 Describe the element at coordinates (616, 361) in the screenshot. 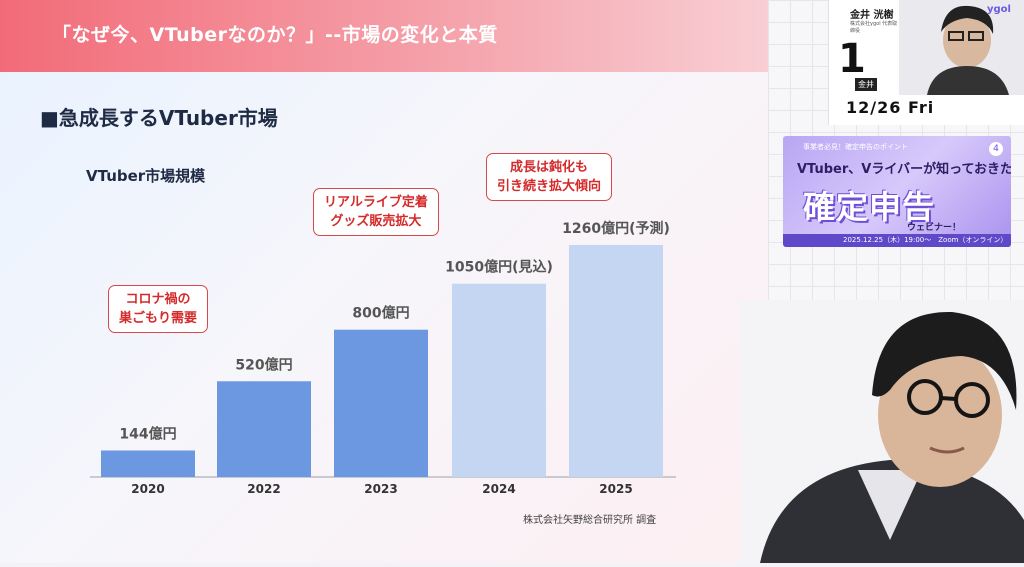

I see `bar-2025` at that location.